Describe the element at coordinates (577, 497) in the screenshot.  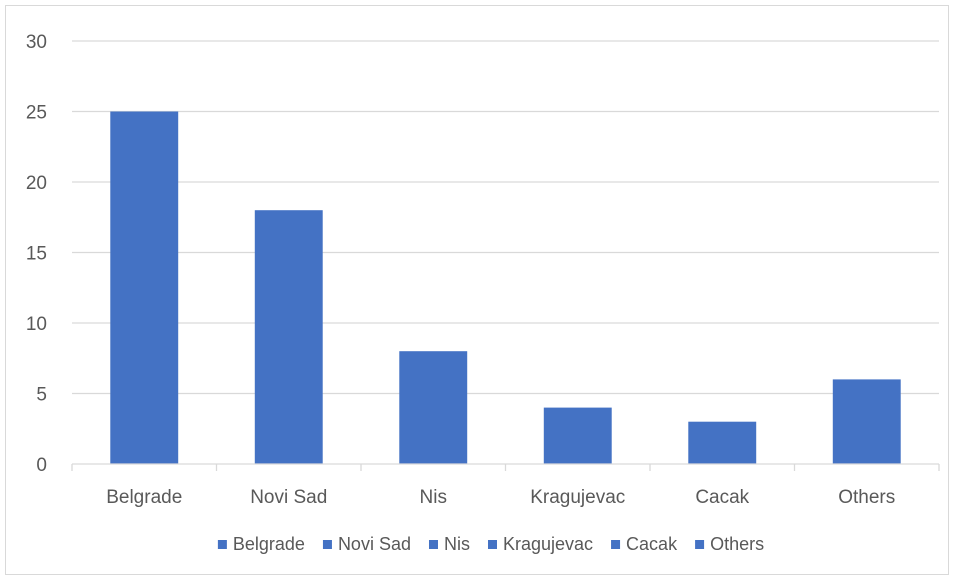
I see `x-tick-label: Kragujevac` at that location.